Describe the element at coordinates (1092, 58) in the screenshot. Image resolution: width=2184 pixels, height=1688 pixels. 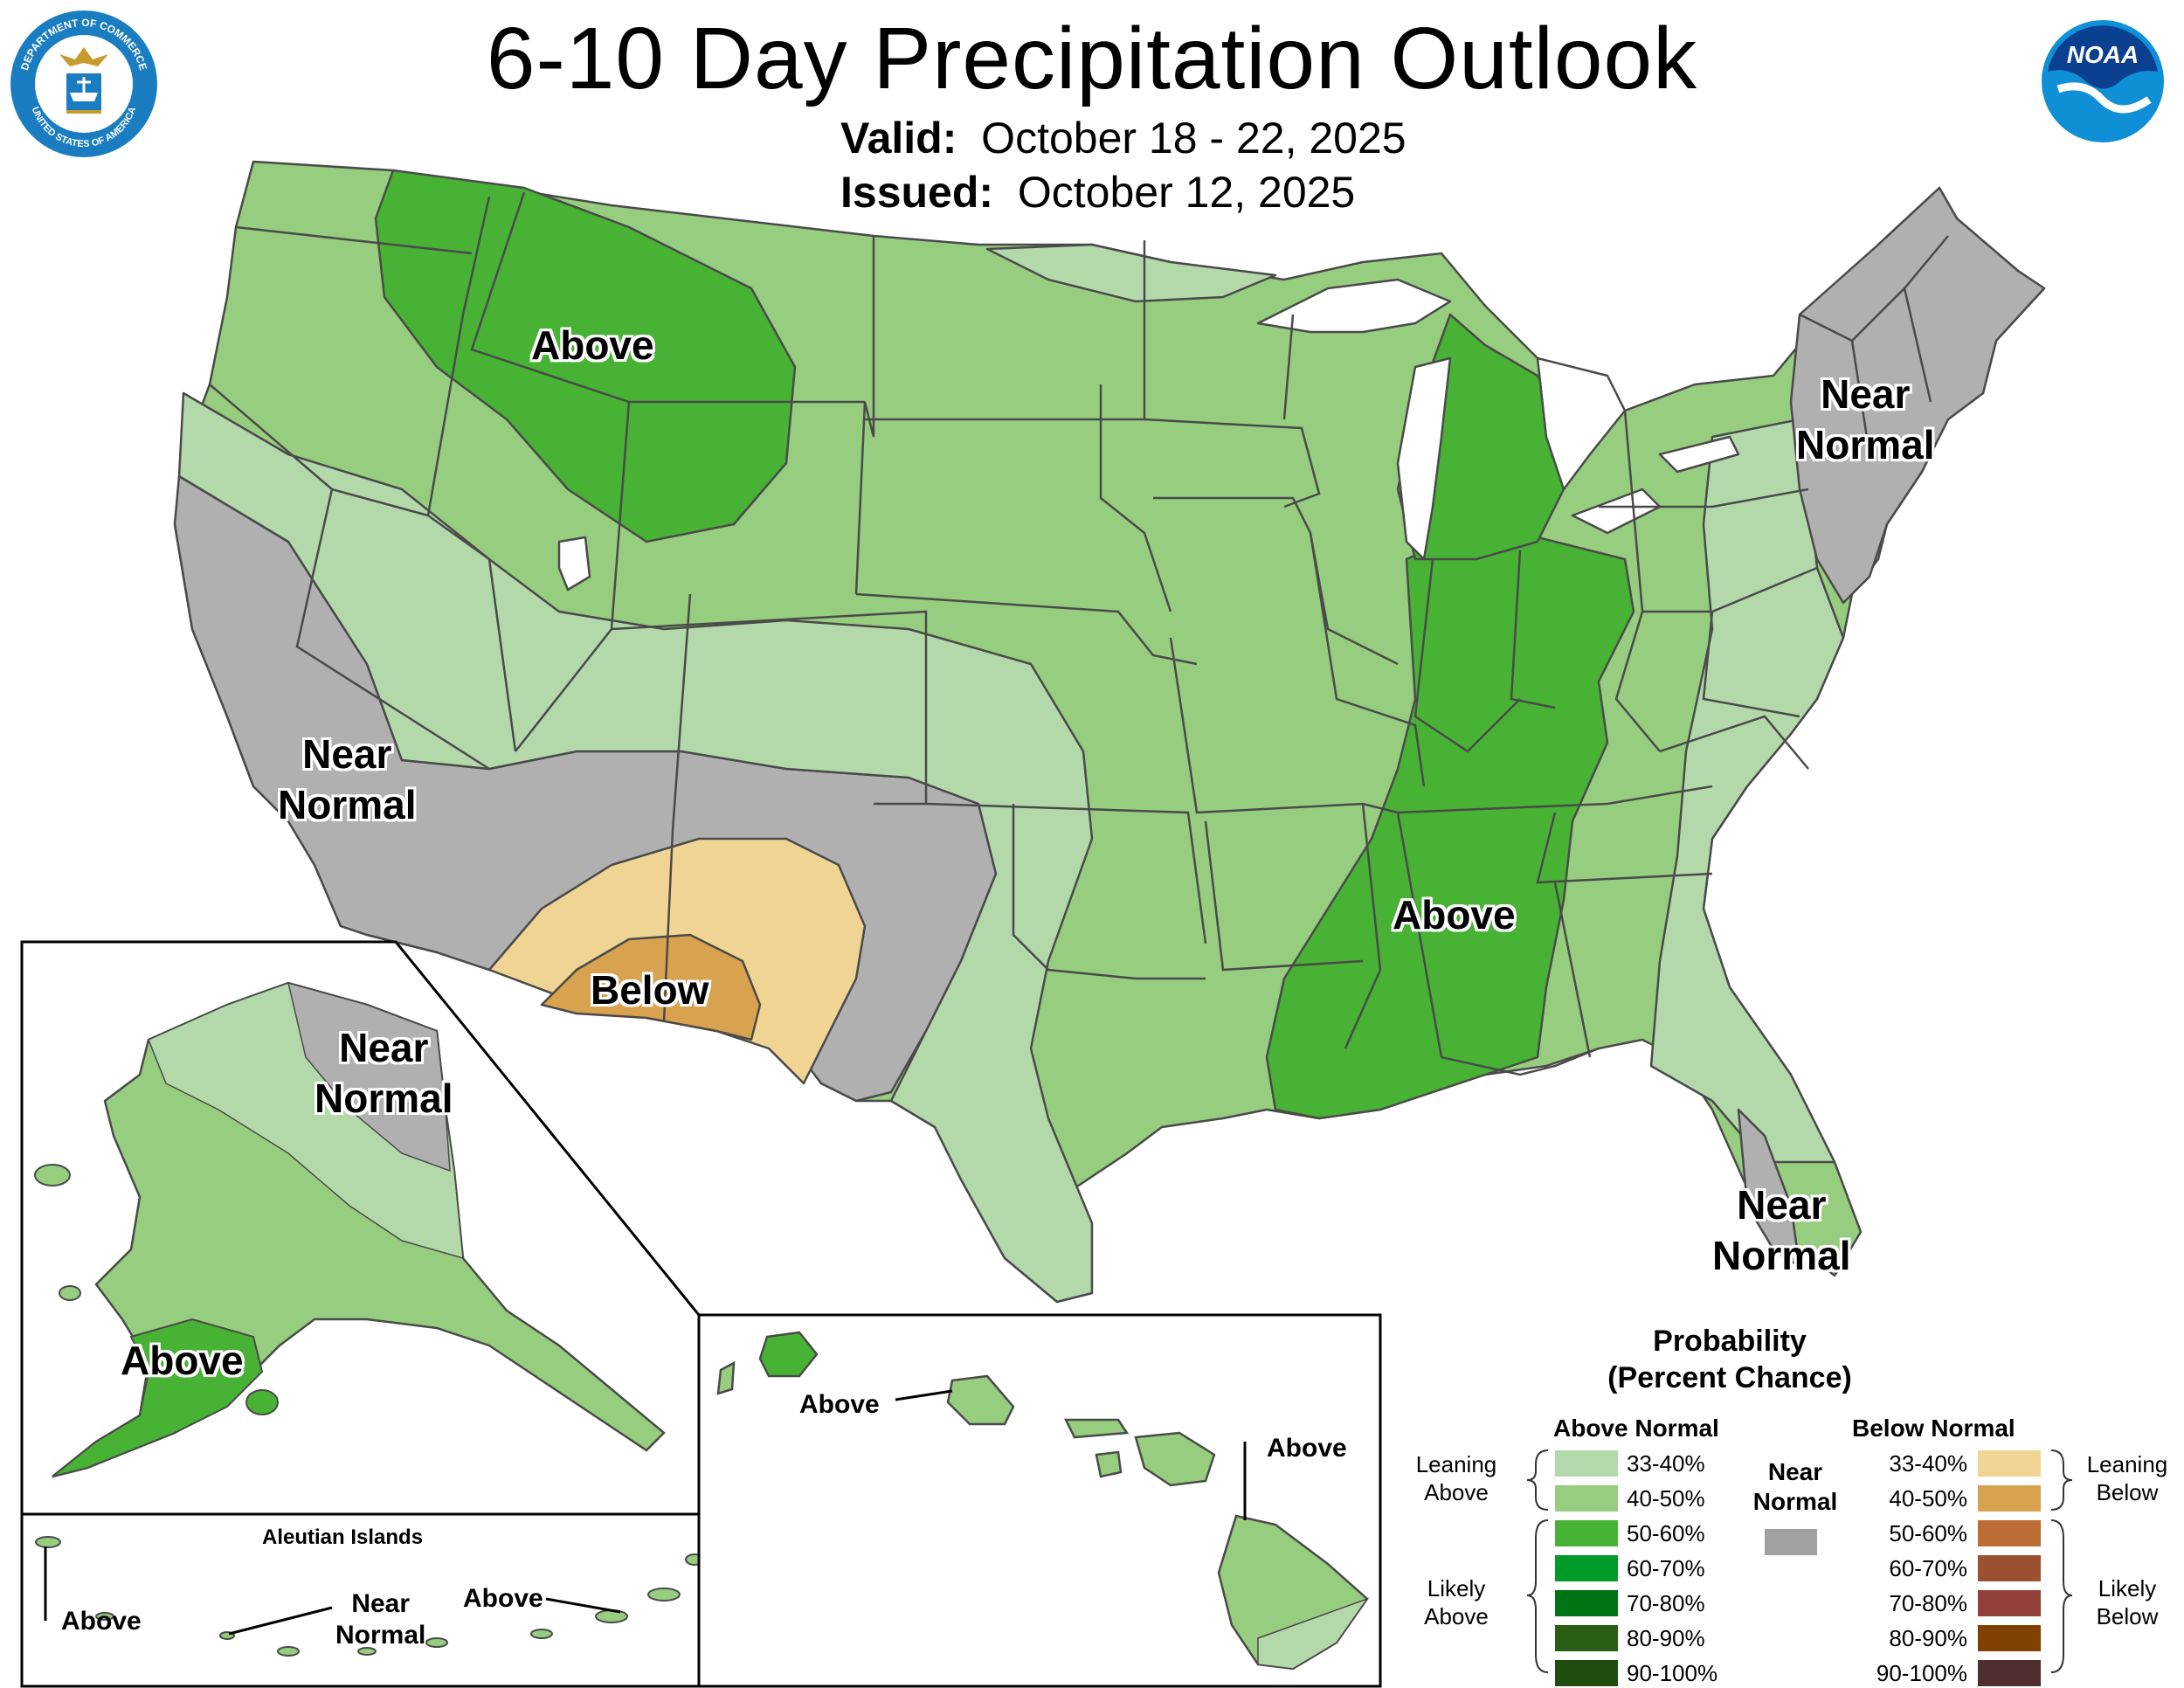
I see `map-title: 6-10 Day Precipitation Outlook` at that location.